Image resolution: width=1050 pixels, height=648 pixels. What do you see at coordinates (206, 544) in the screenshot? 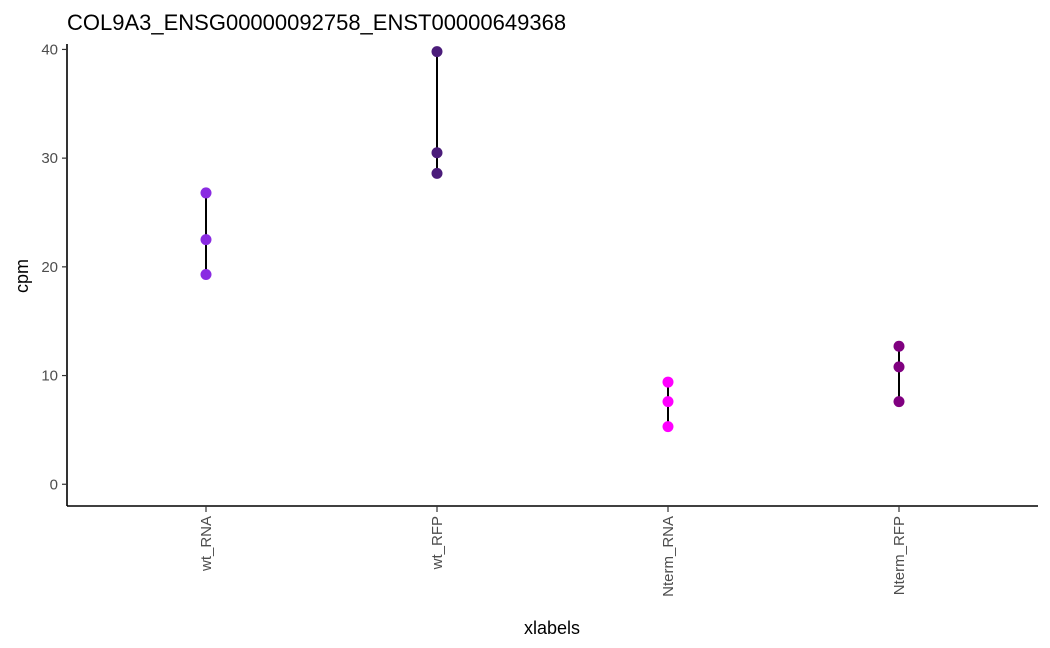
I see `x-tick-label: wt_RNA` at bounding box center [206, 544].